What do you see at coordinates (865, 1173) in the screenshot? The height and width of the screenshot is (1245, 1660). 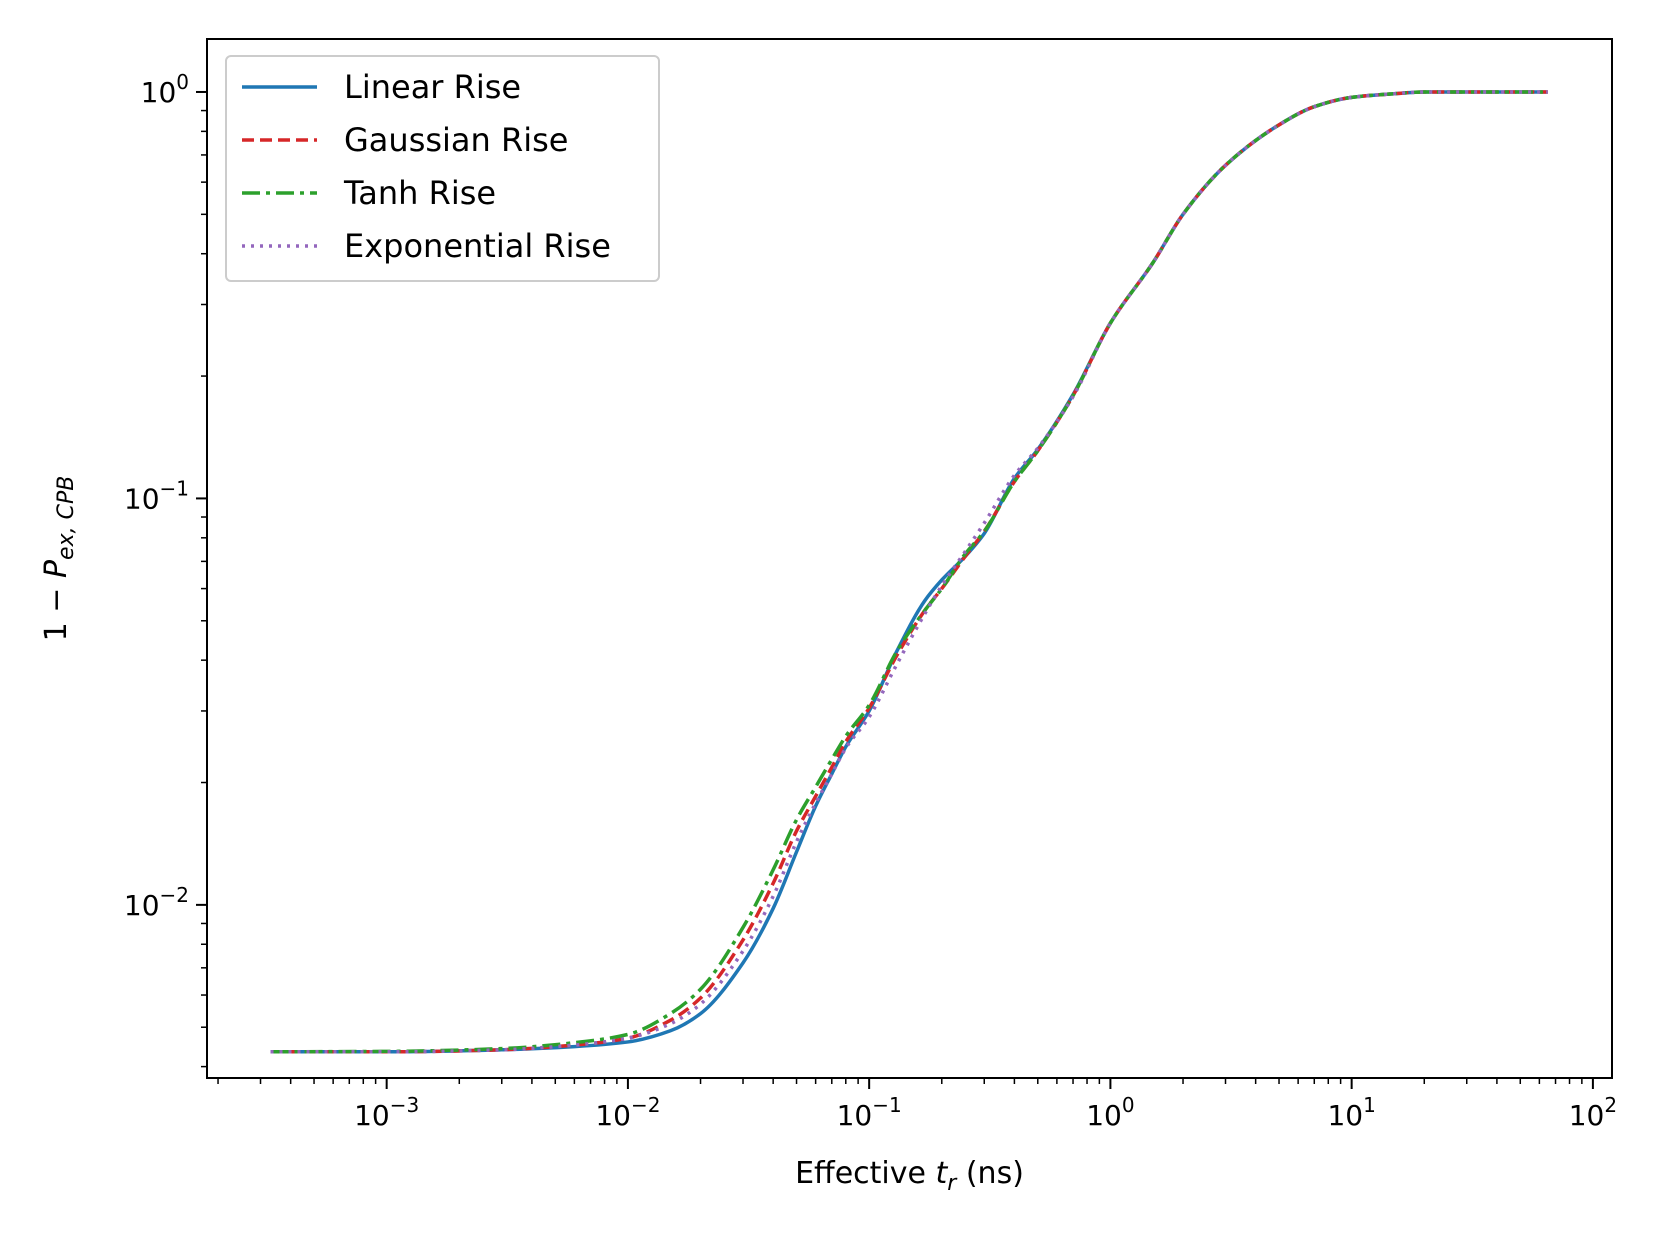 I see `x-axis-label-prefix: Effective` at bounding box center [865, 1173].